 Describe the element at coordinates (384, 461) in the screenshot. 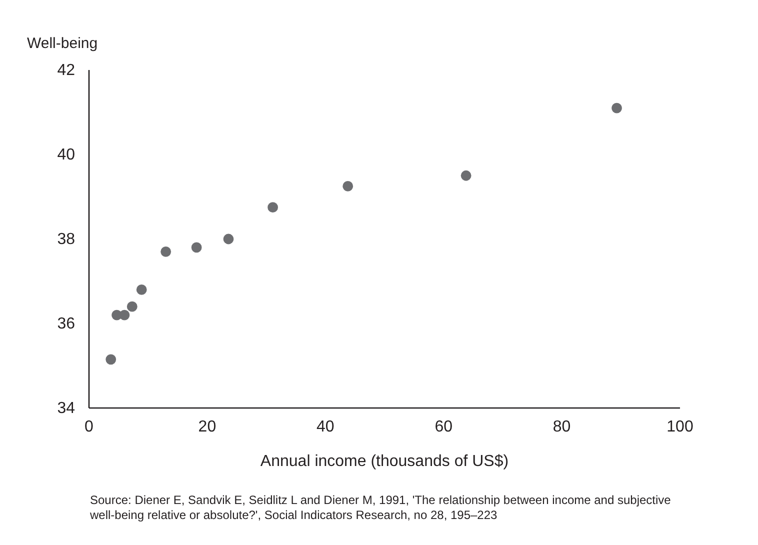

I see `x-axis-title: Annual income (thousands of US$)` at that location.